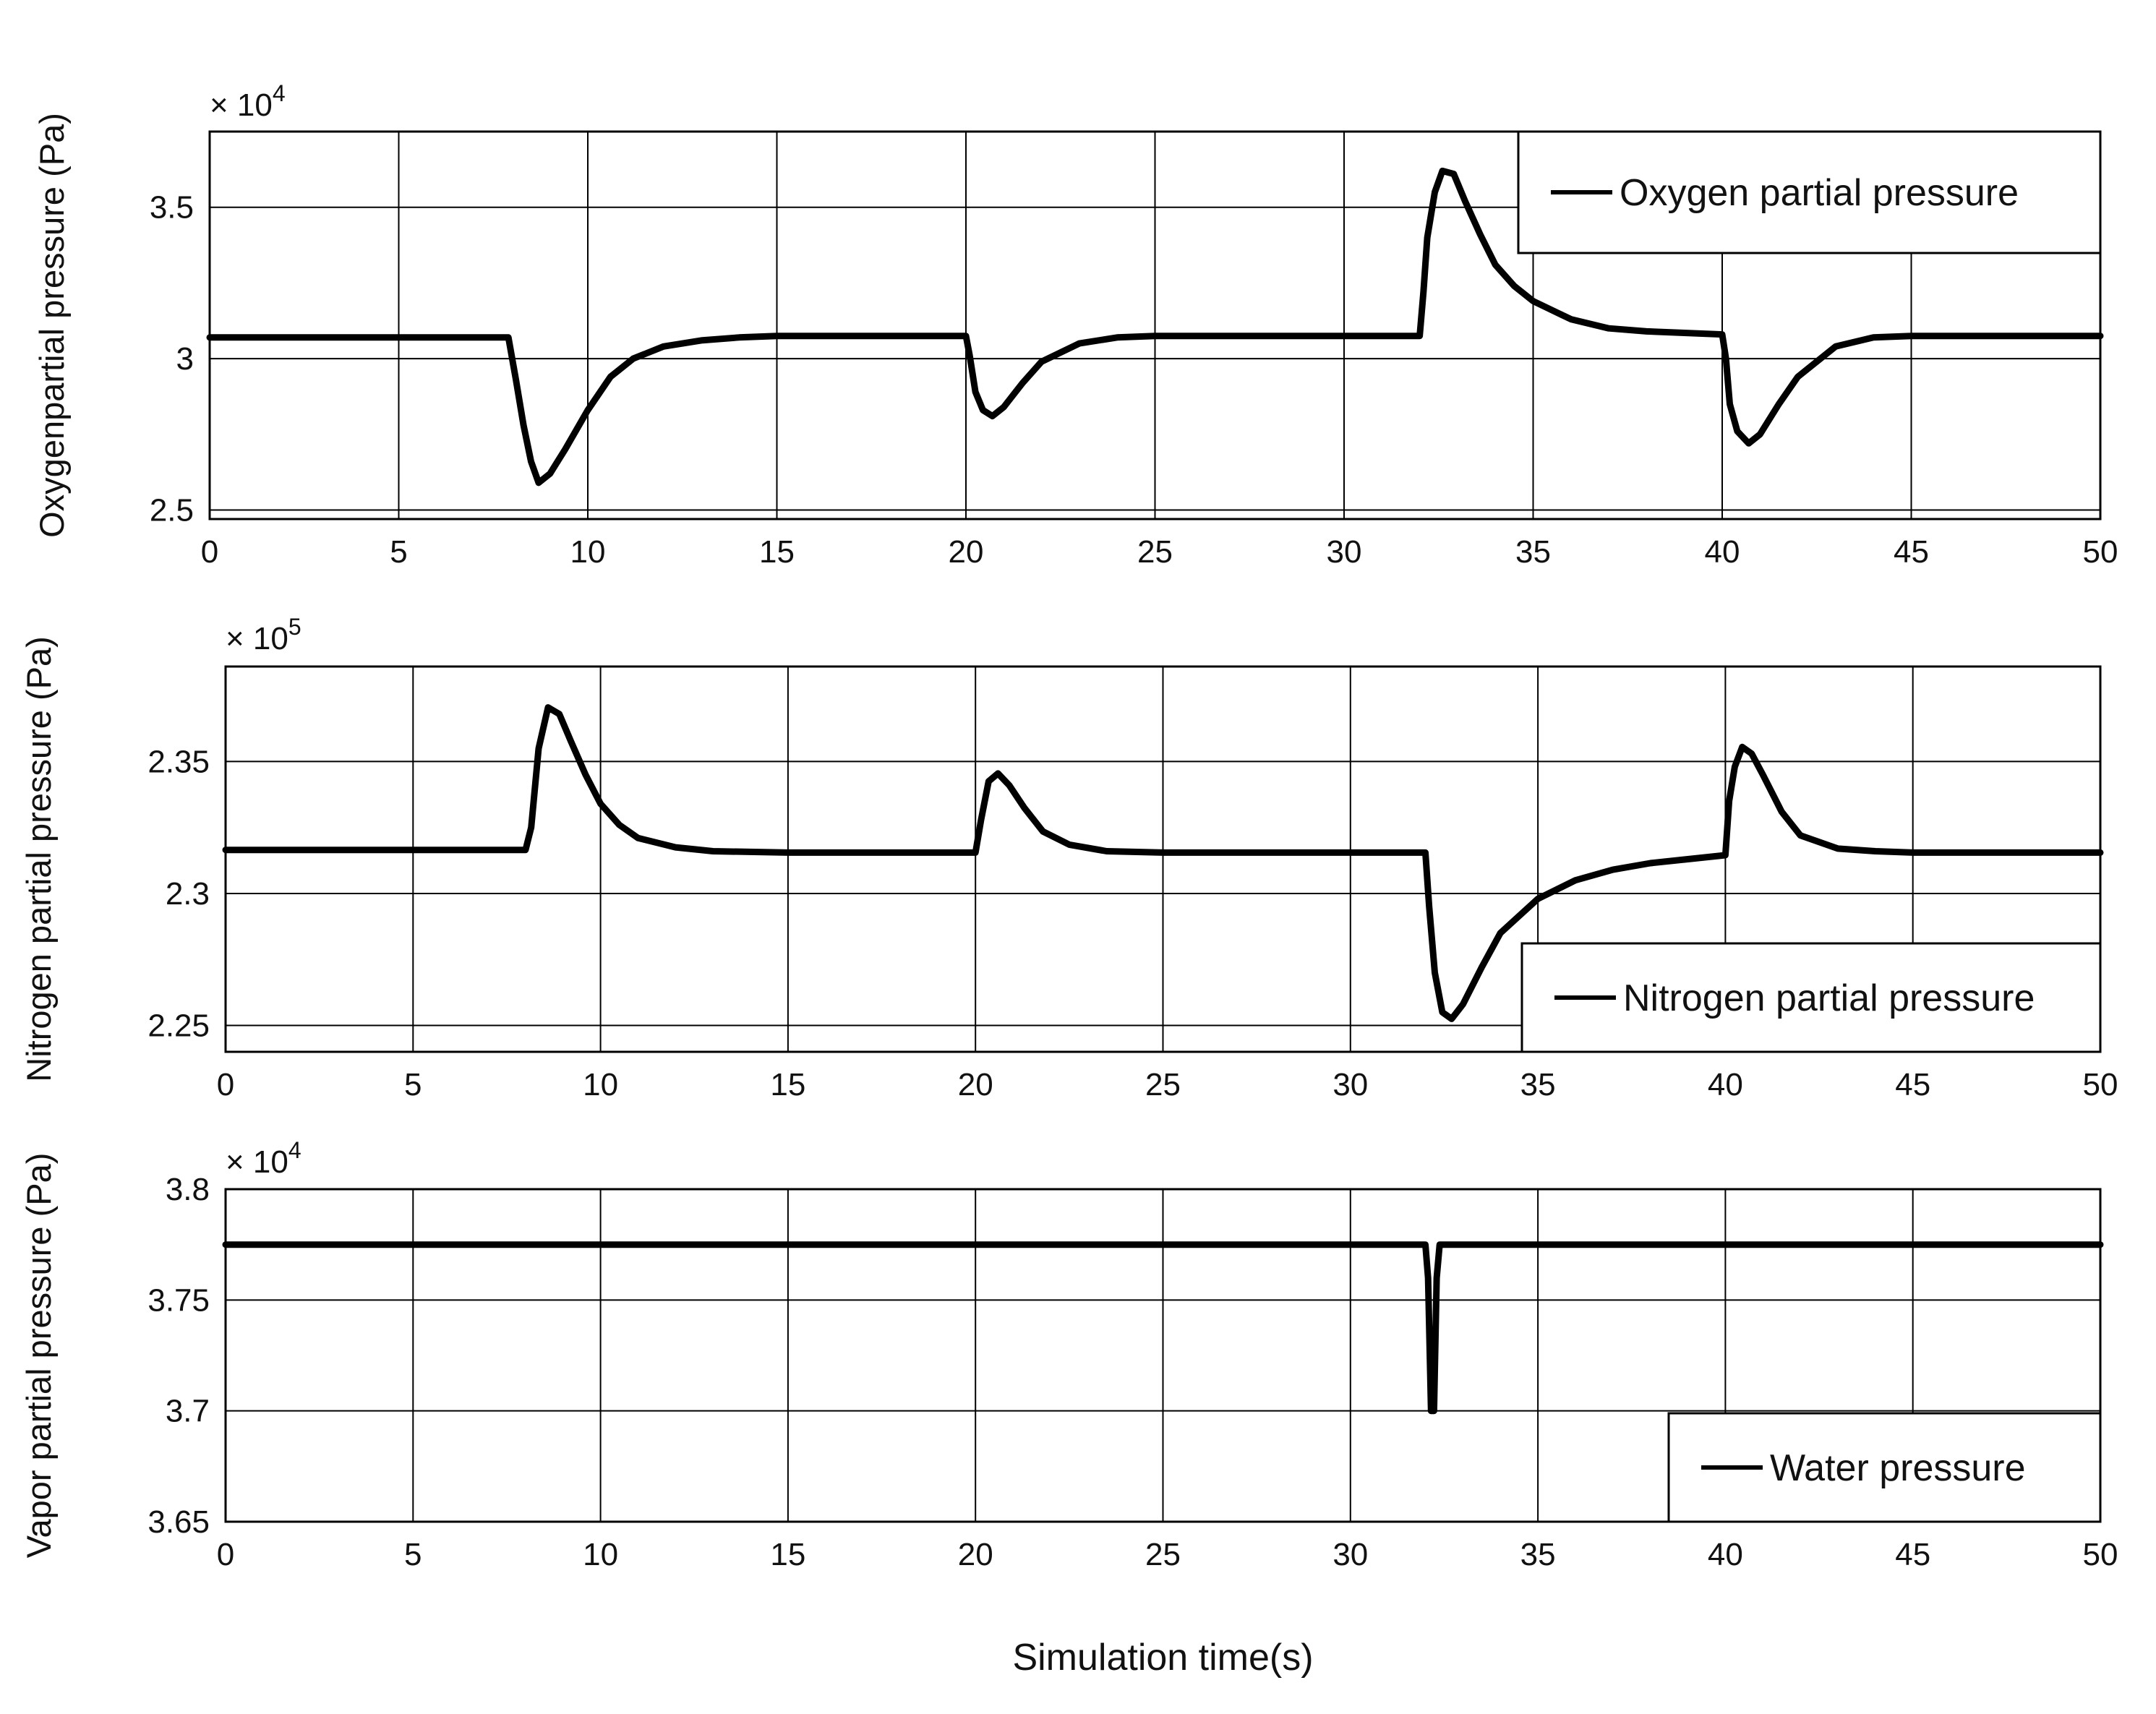 This screenshot has width=2156, height=1714. Describe the element at coordinates (178, 1300) in the screenshot. I see `y-tick-label: 3.75` at that location.